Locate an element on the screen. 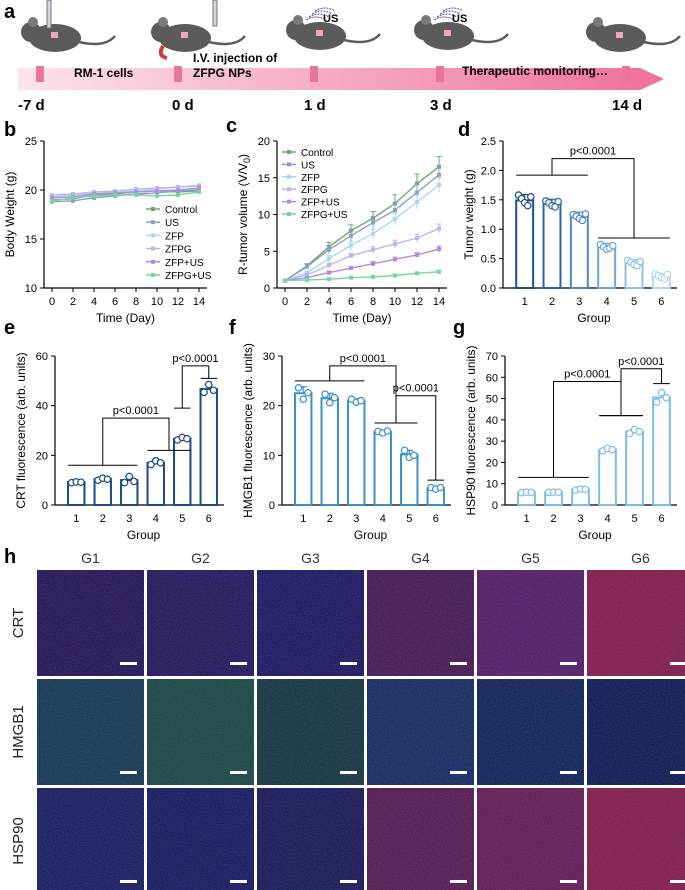 The image size is (685, 890). panel-a-label: a is located at coordinates (10, 12).